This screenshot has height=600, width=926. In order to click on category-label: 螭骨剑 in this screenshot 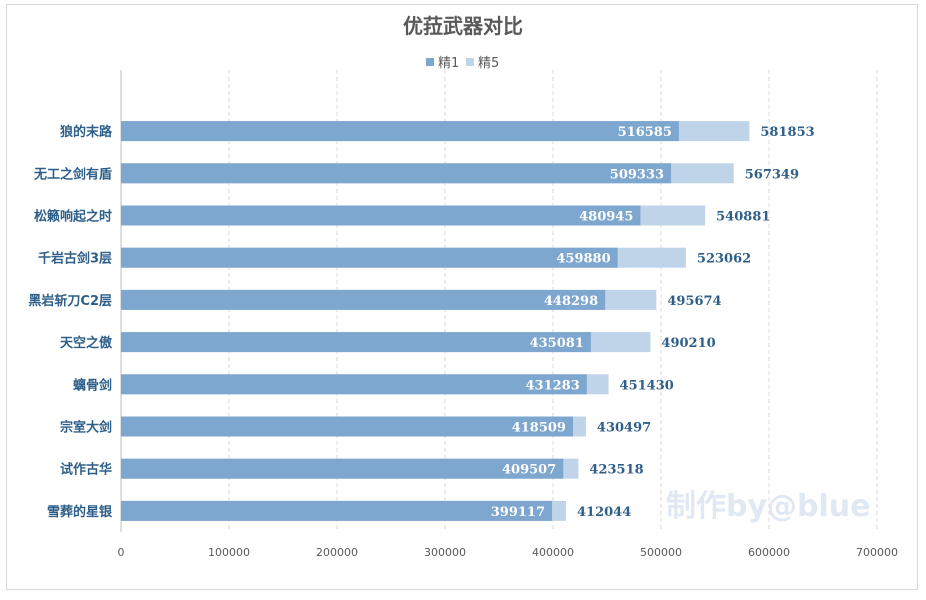, I will do `click(92, 385)`.